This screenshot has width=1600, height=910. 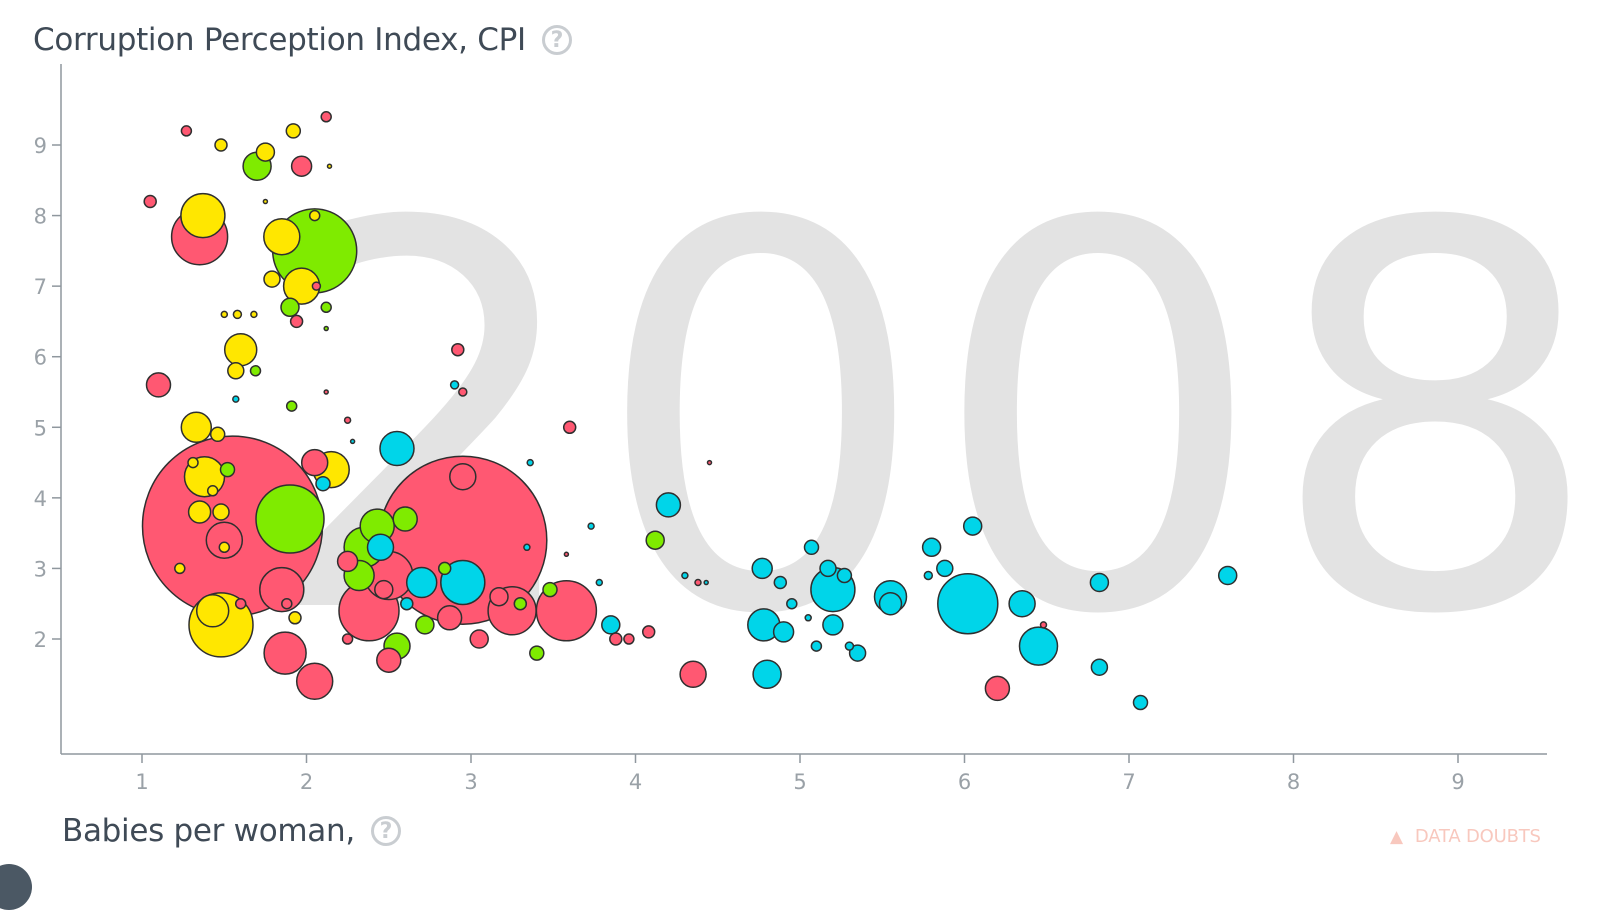 What do you see at coordinates (40, 499) in the screenshot?
I see `y-tick-label: 4` at bounding box center [40, 499].